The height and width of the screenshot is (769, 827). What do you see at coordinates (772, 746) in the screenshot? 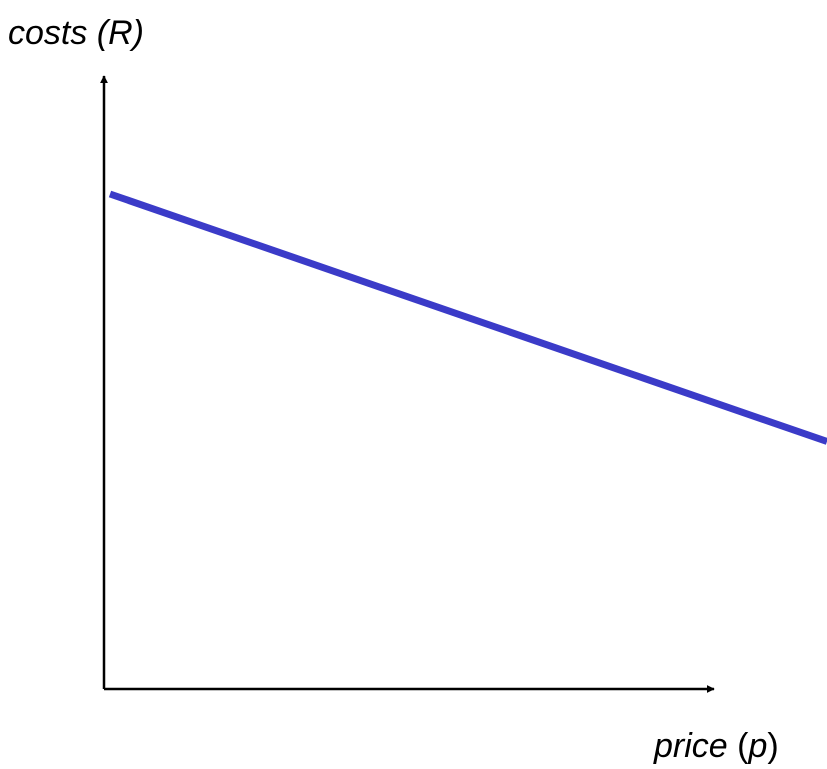
I see `x-axis-title-close-paren: )` at bounding box center [772, 746].